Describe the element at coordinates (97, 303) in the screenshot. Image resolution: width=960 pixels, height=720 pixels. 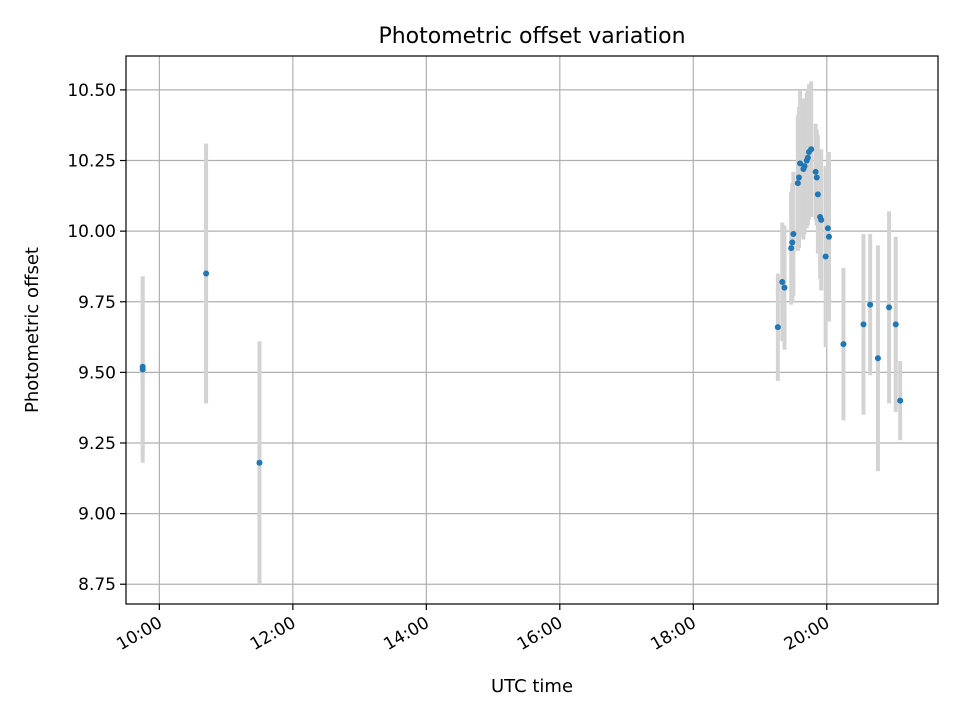
I see `y-tick-label: 9.75` at that location.